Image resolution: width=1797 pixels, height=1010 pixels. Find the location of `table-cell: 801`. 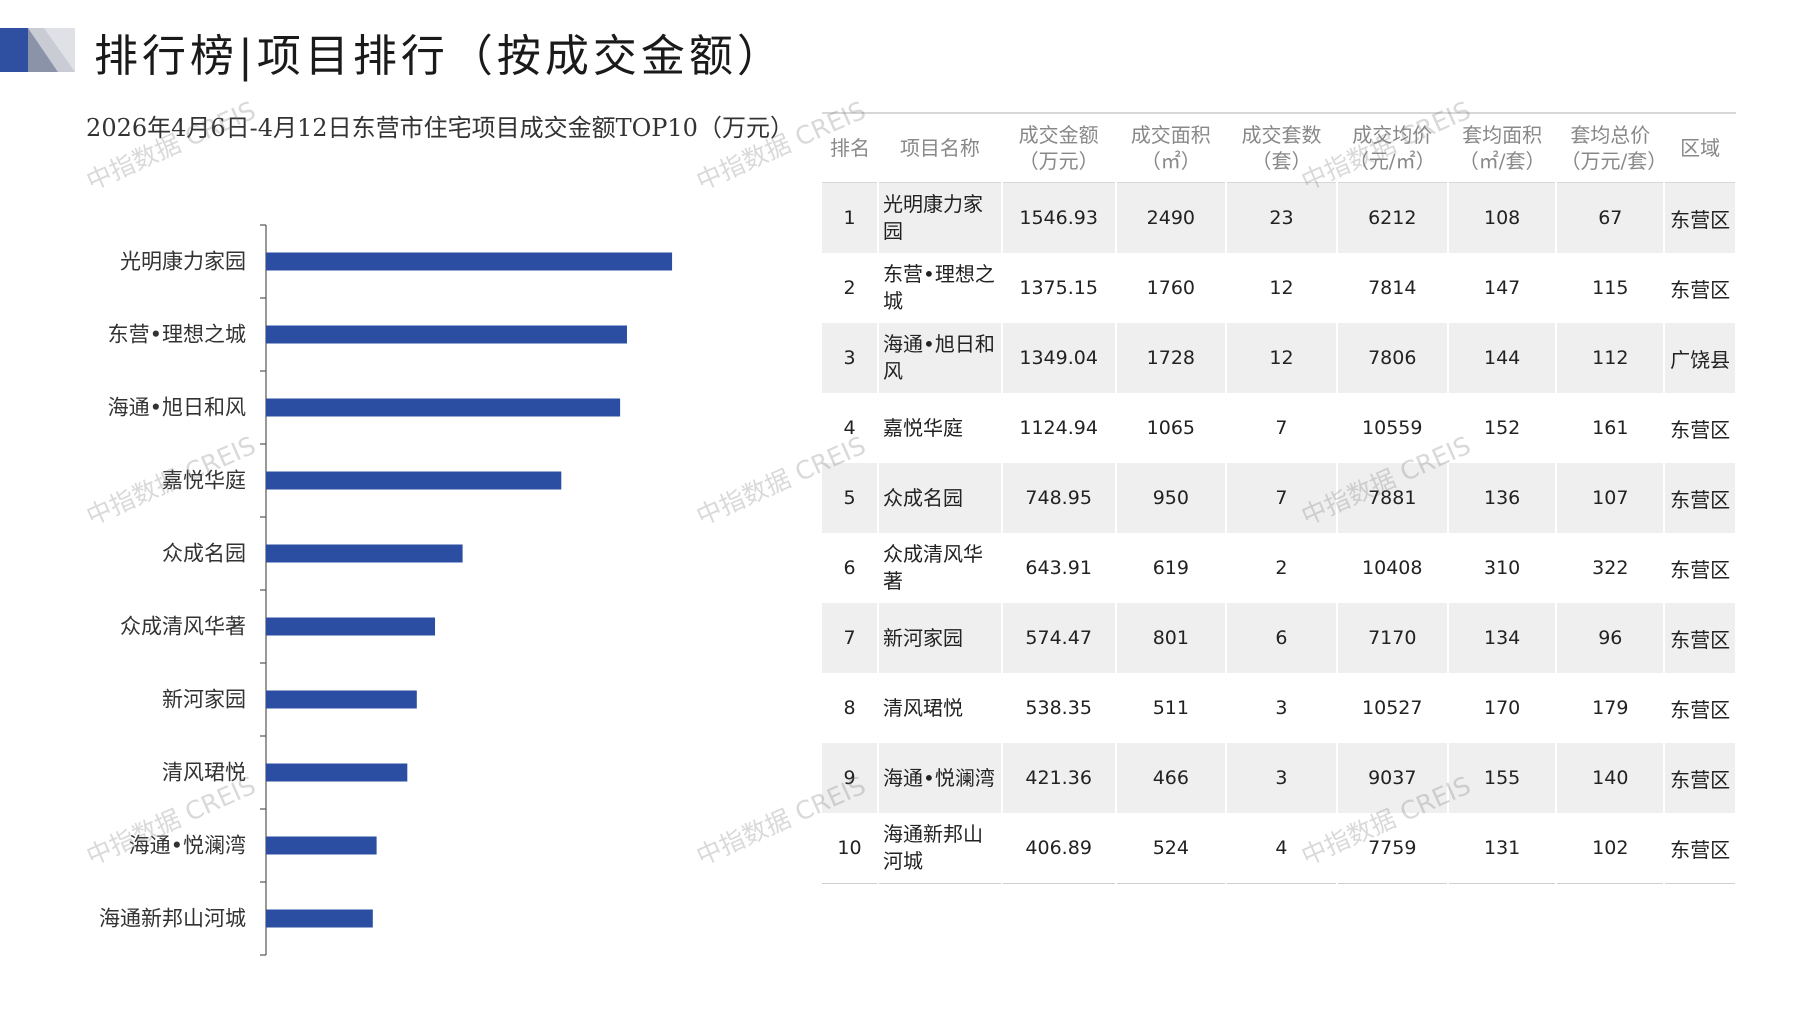

table-cell: 801 is located at coordinates (1171, 638).